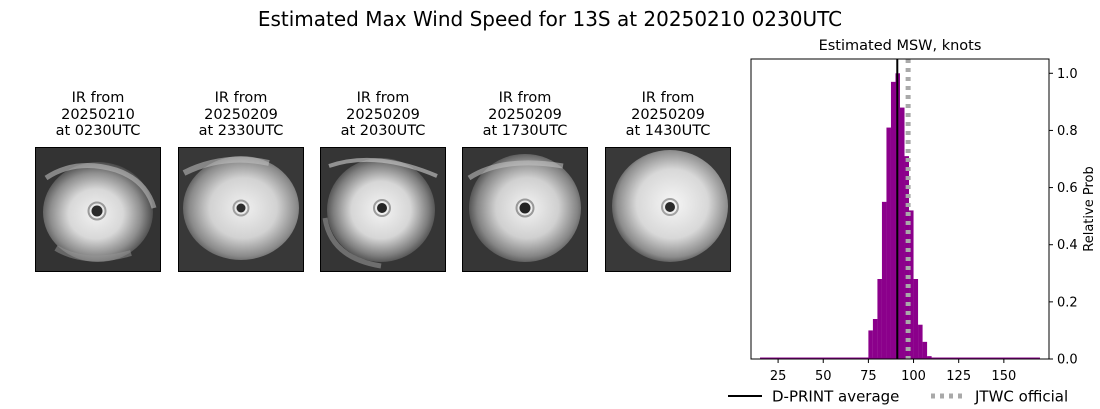 The image size is (1100, 409). What do you see at coordinates (525, 131) in the screenshot?
I see `caption-time: at 1730UTC` at bounding box center [525, 131].